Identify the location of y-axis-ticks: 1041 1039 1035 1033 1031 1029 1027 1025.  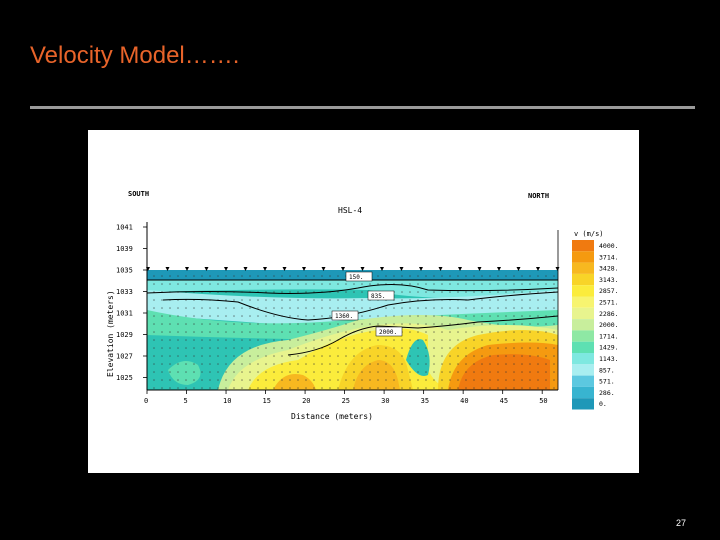
(131, 303).